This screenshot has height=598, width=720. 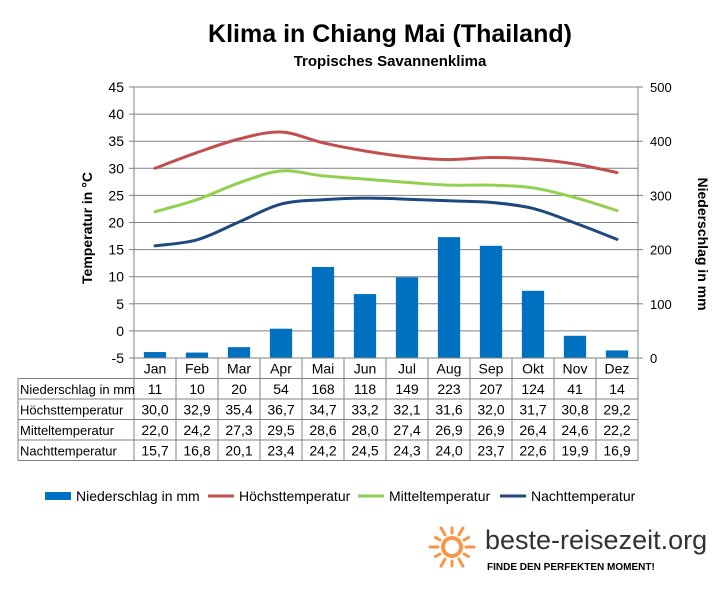 I want to click on x-tick-label: Jun, so click(x=365, y=369).